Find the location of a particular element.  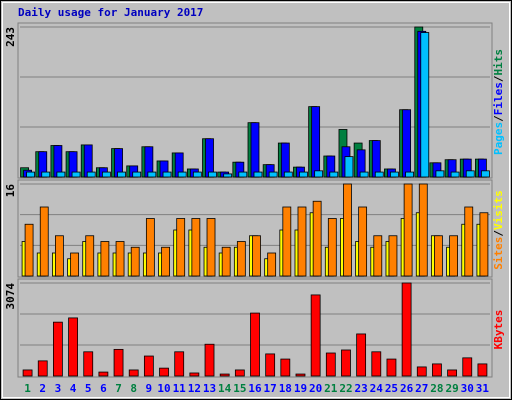

x-tick-label: 11 is located at coordinates (180, 388).